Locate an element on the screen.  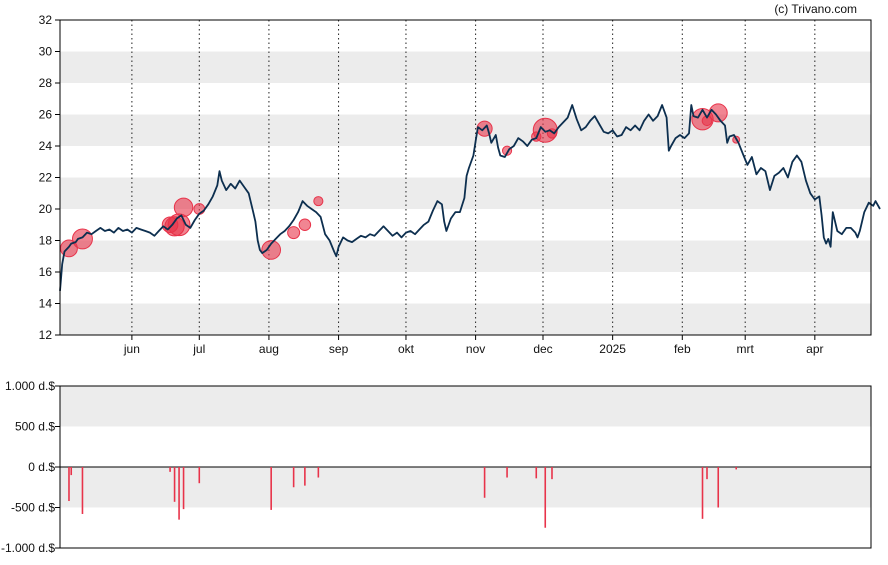
credit-text: (c) Trivano.com is located at coordinates (815, 9).